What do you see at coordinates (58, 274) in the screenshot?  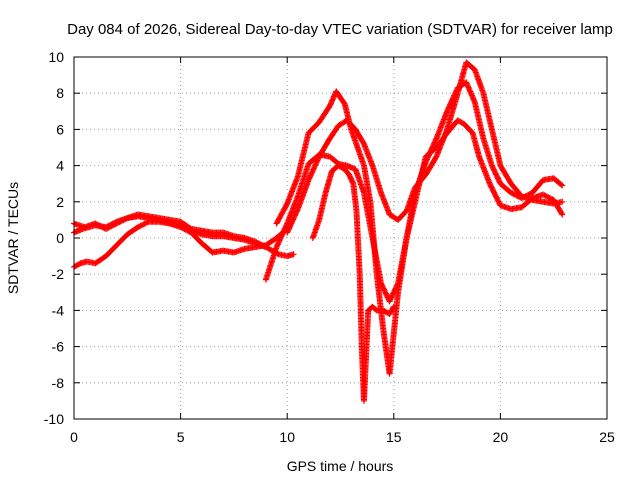 I see `y-tick-label: -2` at bounding box center [58, 274].